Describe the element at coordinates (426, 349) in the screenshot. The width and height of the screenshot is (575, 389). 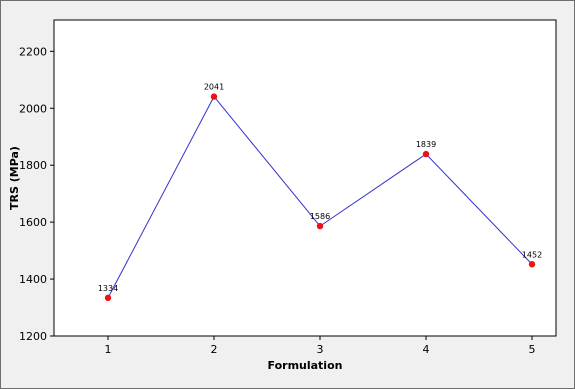
I see `x-tick-label: 4` at that location.